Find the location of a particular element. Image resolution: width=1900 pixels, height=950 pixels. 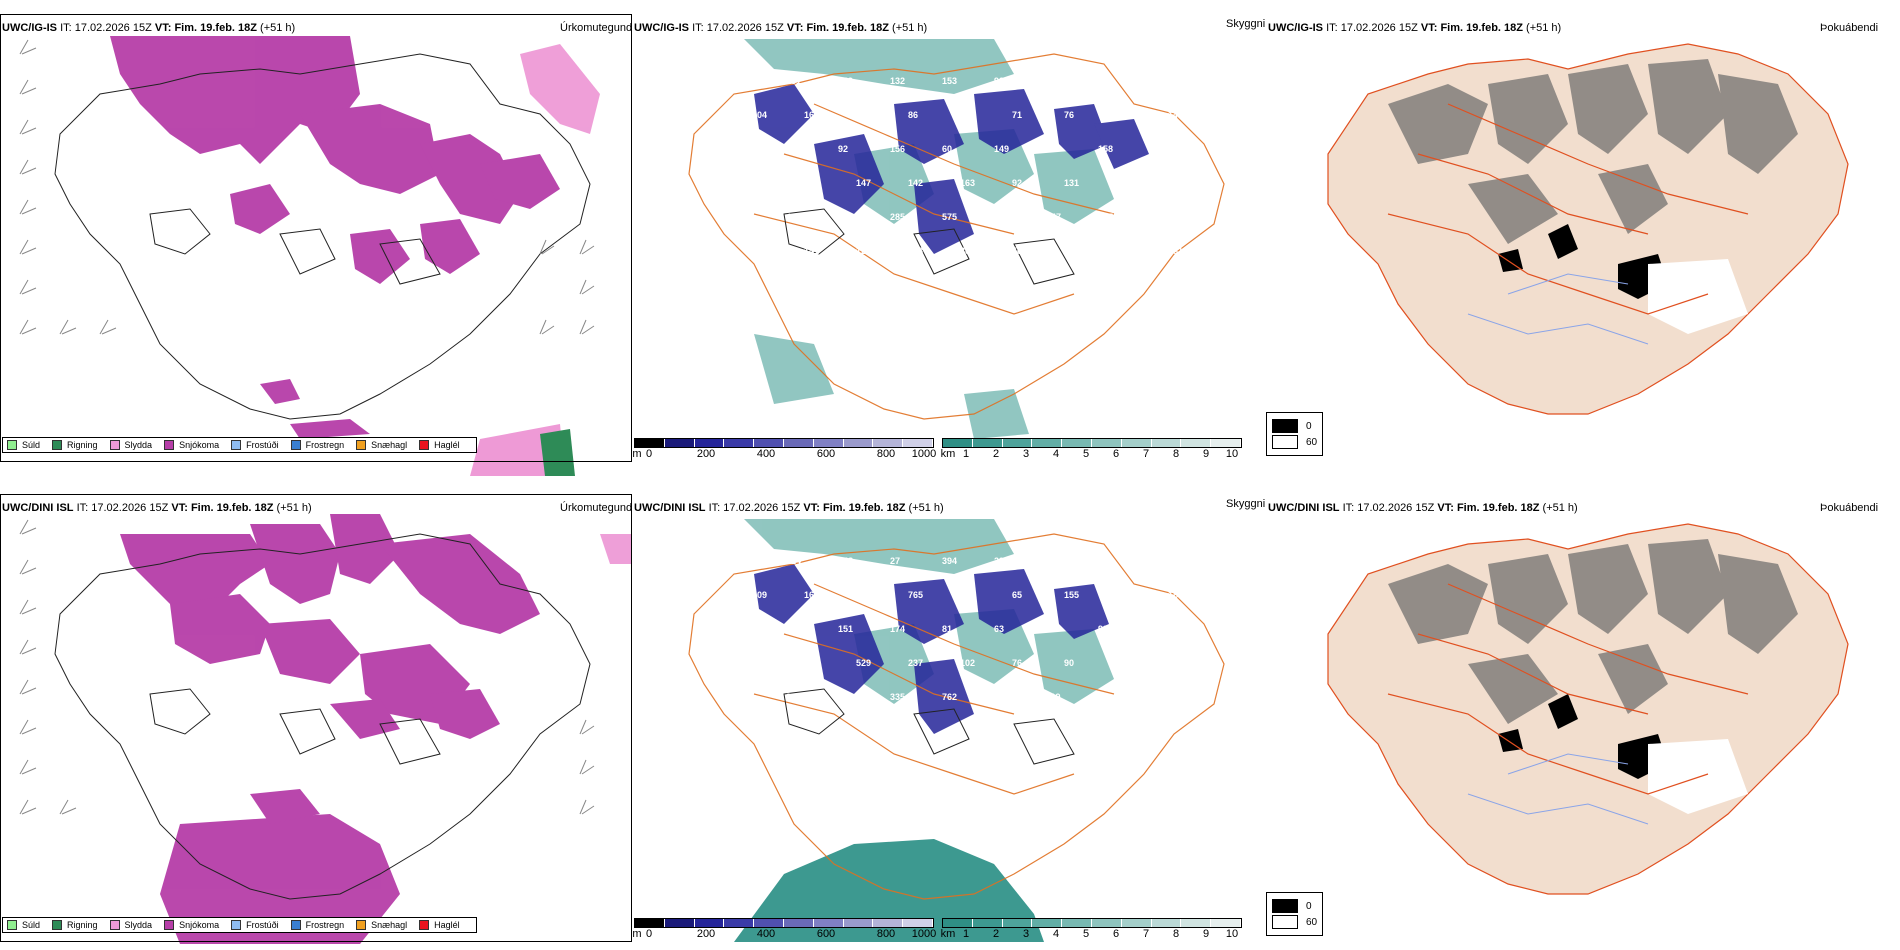

cloudbase-label: 208 is located at coordinates (793, 697).